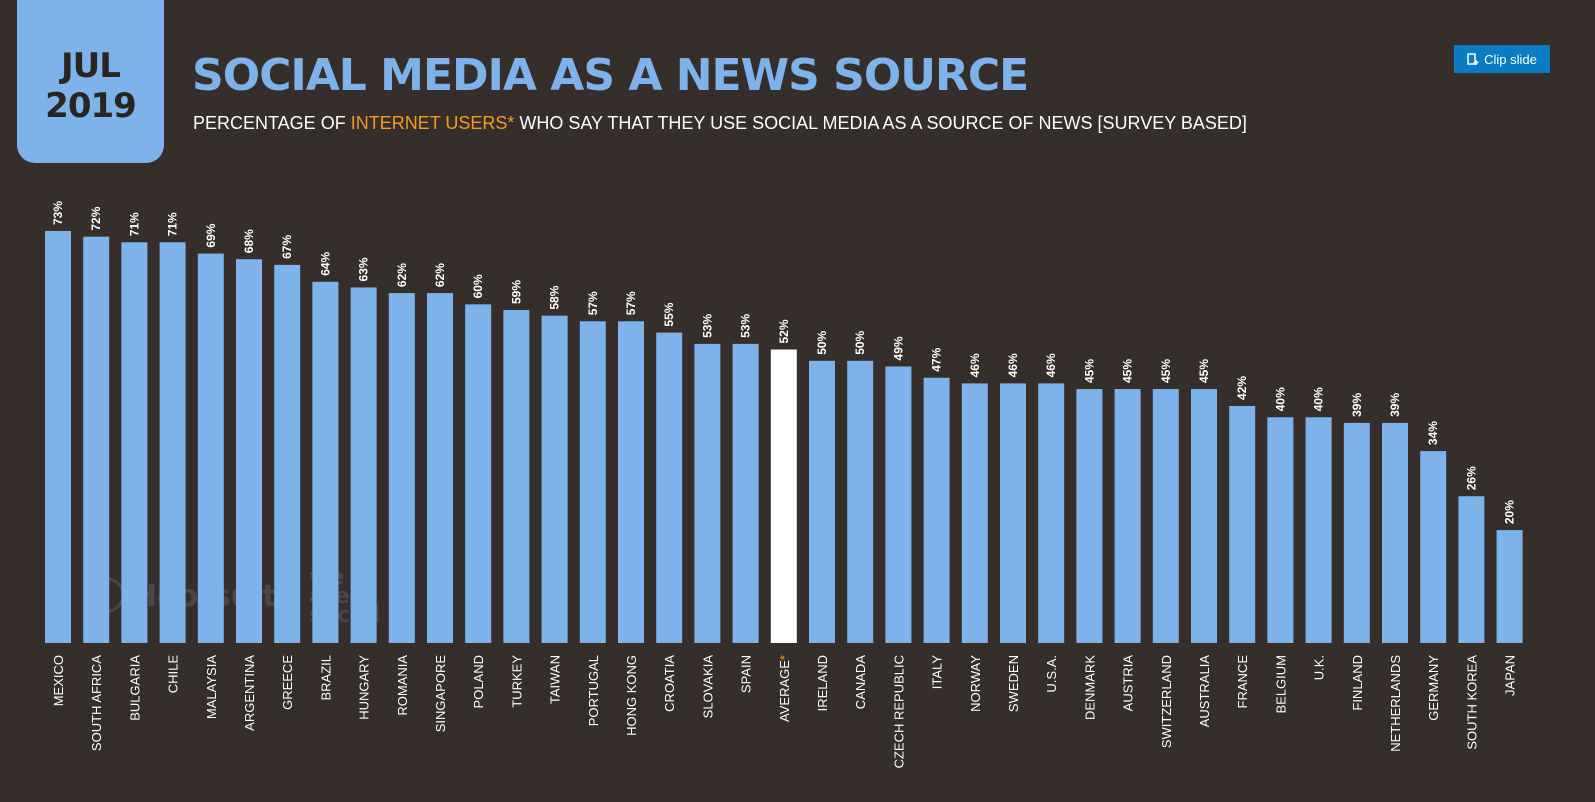 The height and width of the screenshot is (802, 1595). I want to click on value-label-13: 58%, so click(555, 297).